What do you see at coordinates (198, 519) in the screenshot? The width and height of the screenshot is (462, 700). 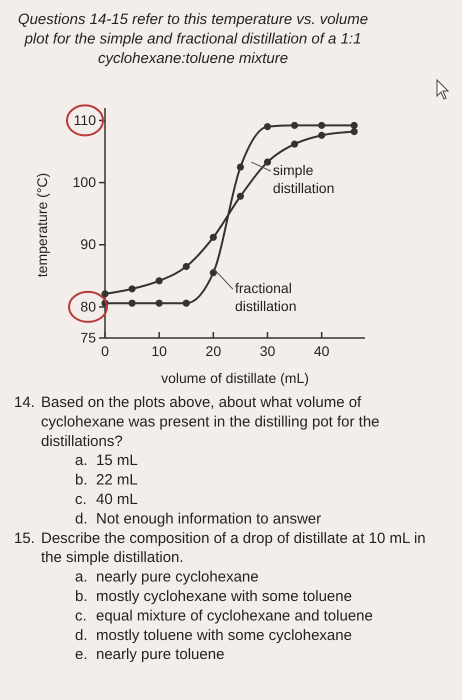 I see `text: d. Not enough information to answer` at bounding box center [198, 519].